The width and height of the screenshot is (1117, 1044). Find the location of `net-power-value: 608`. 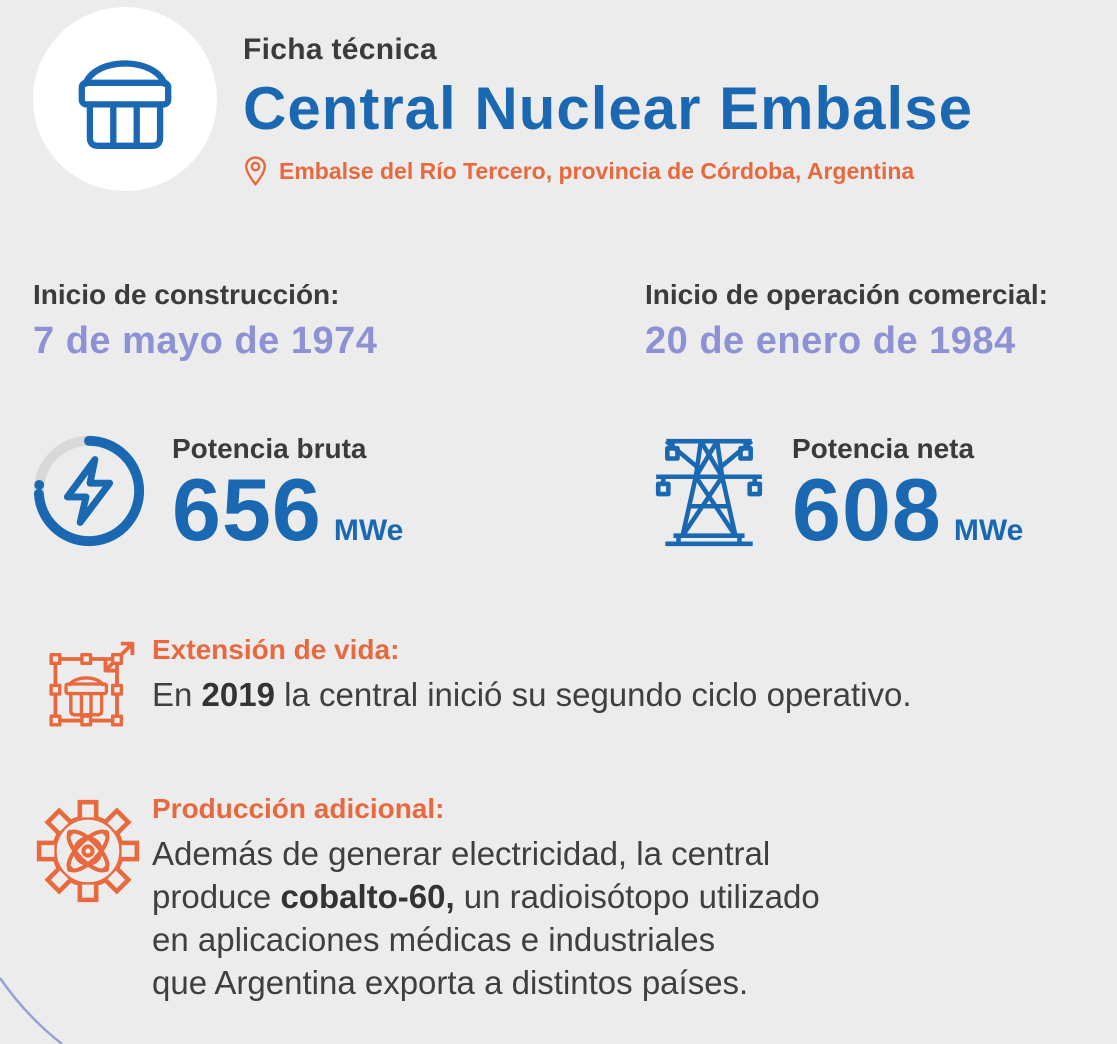

net-power-value: 608 is located at coordinates (867, 509).